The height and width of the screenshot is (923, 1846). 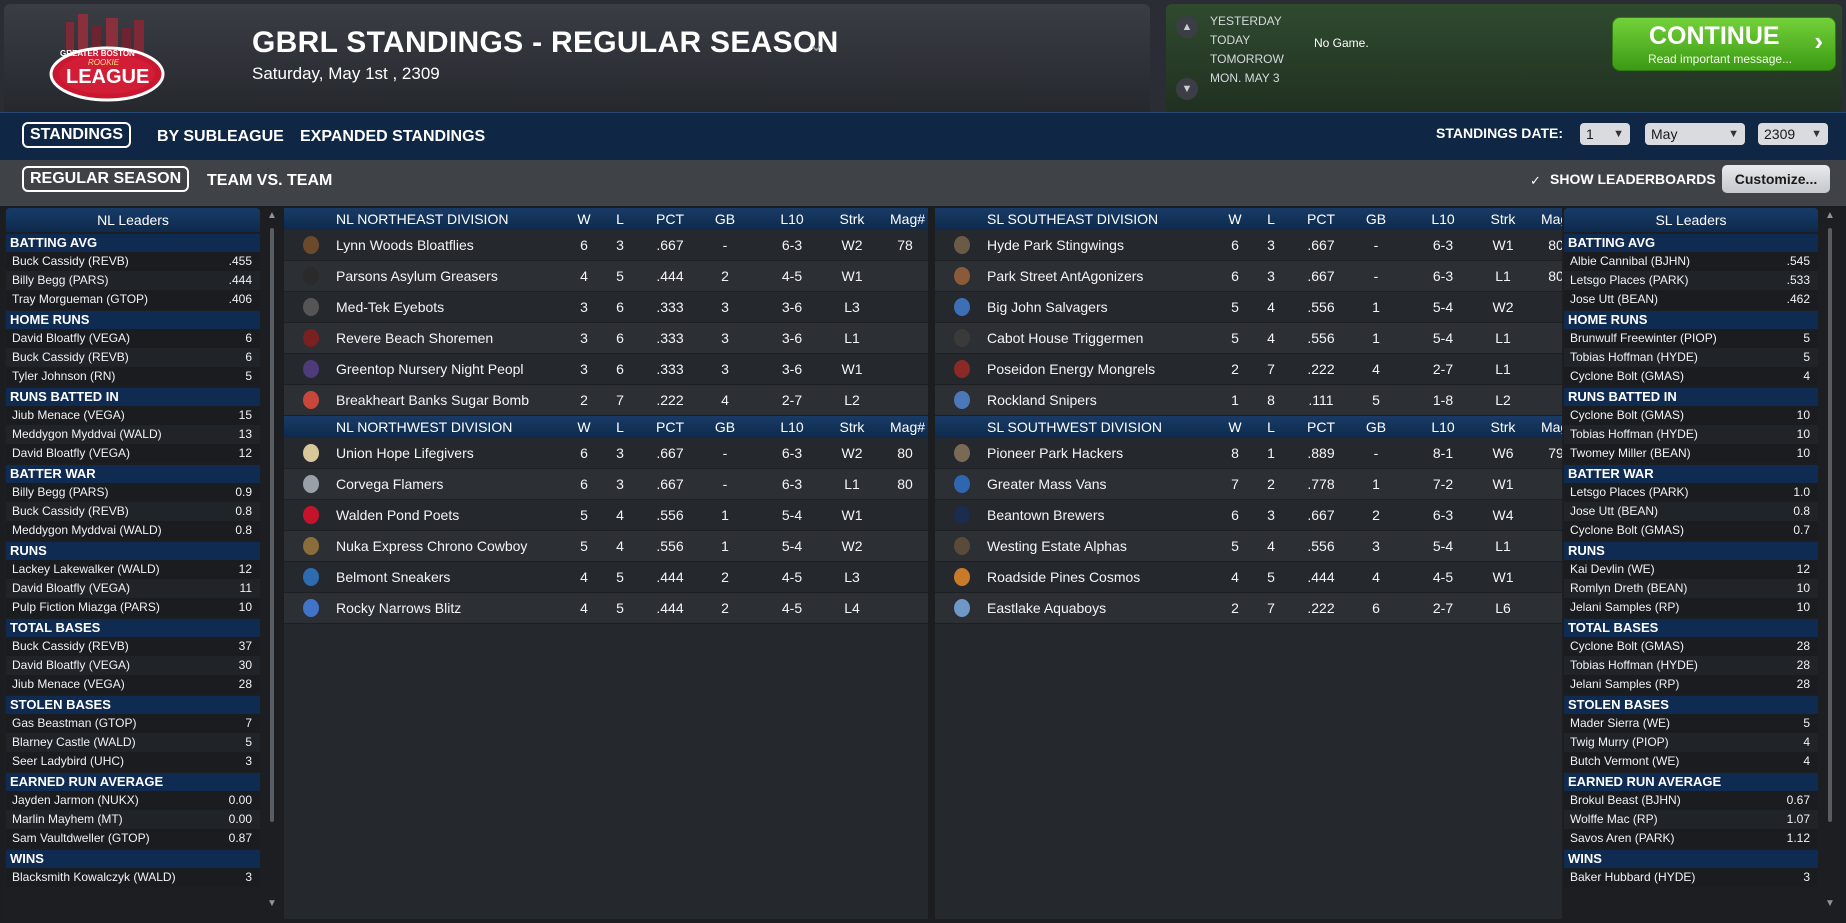 What do you see at coordinates (1629, 588) in the screenshot?
I see `leader-player-name: Romlyn Dreth (BEAN)` at bounding box center [1629, 588].